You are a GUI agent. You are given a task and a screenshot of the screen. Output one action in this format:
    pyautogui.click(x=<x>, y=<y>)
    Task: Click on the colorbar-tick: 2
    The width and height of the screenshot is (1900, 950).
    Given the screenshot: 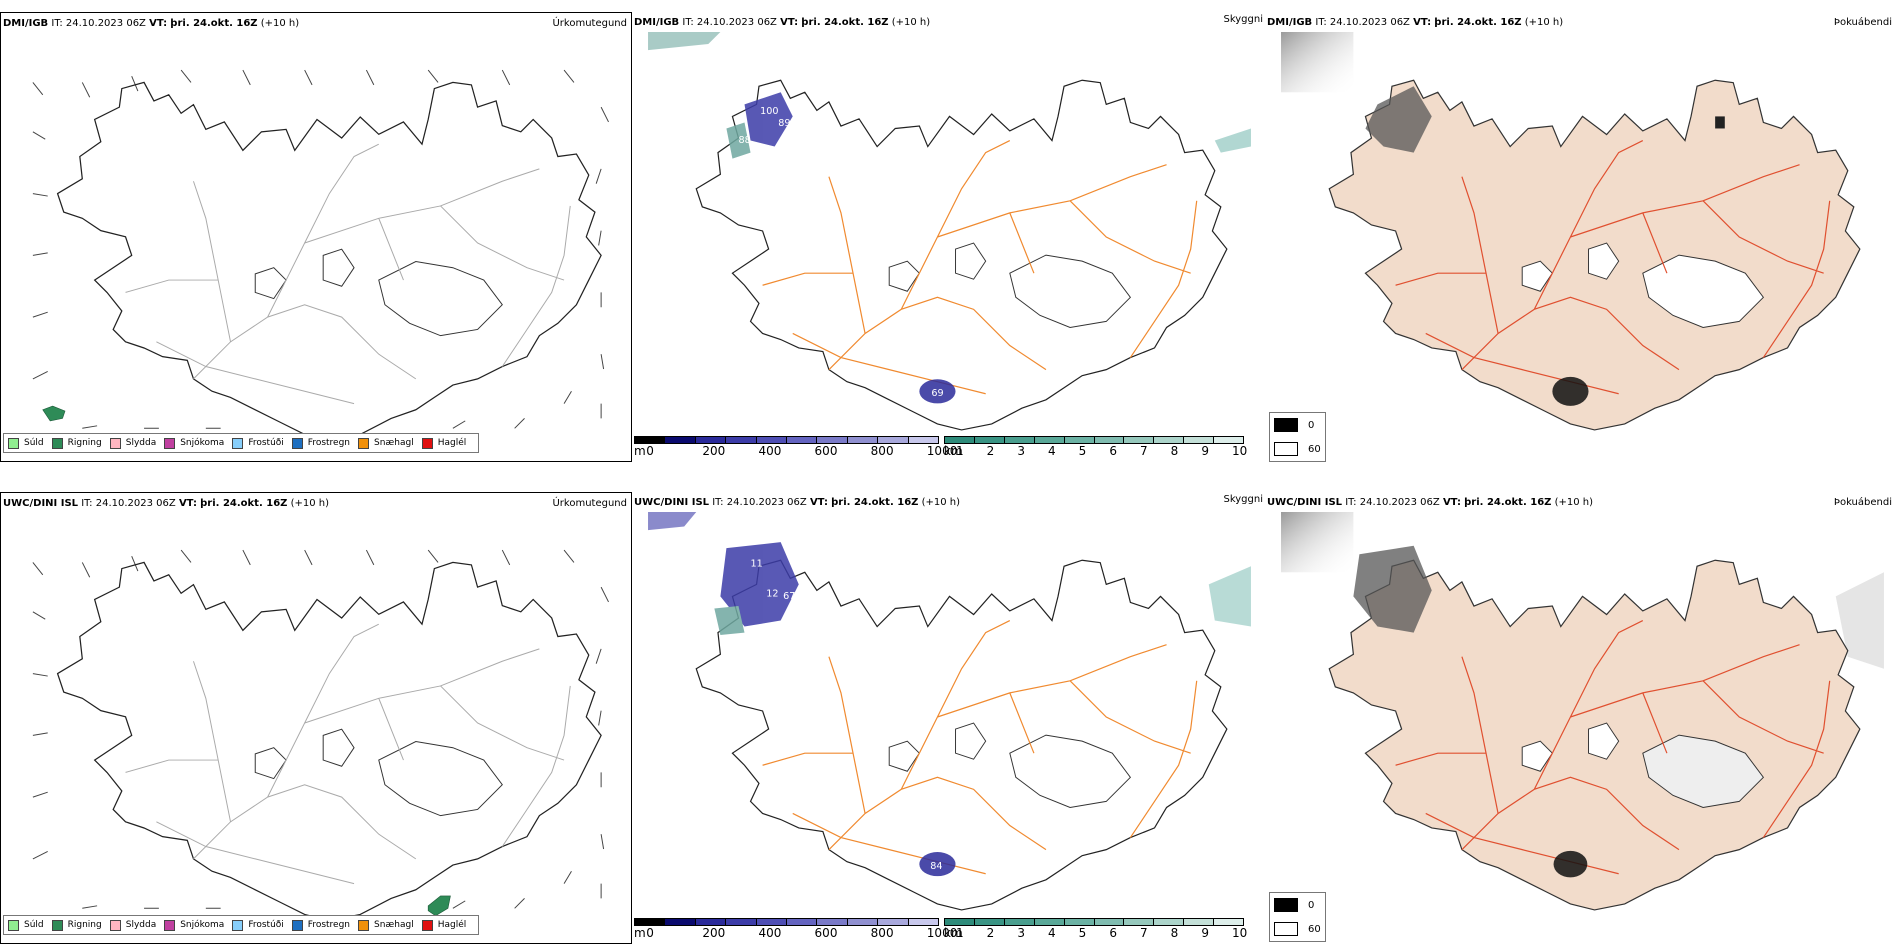 What is the action you would take?
    pyautogui.click(x=990, y=933)
    